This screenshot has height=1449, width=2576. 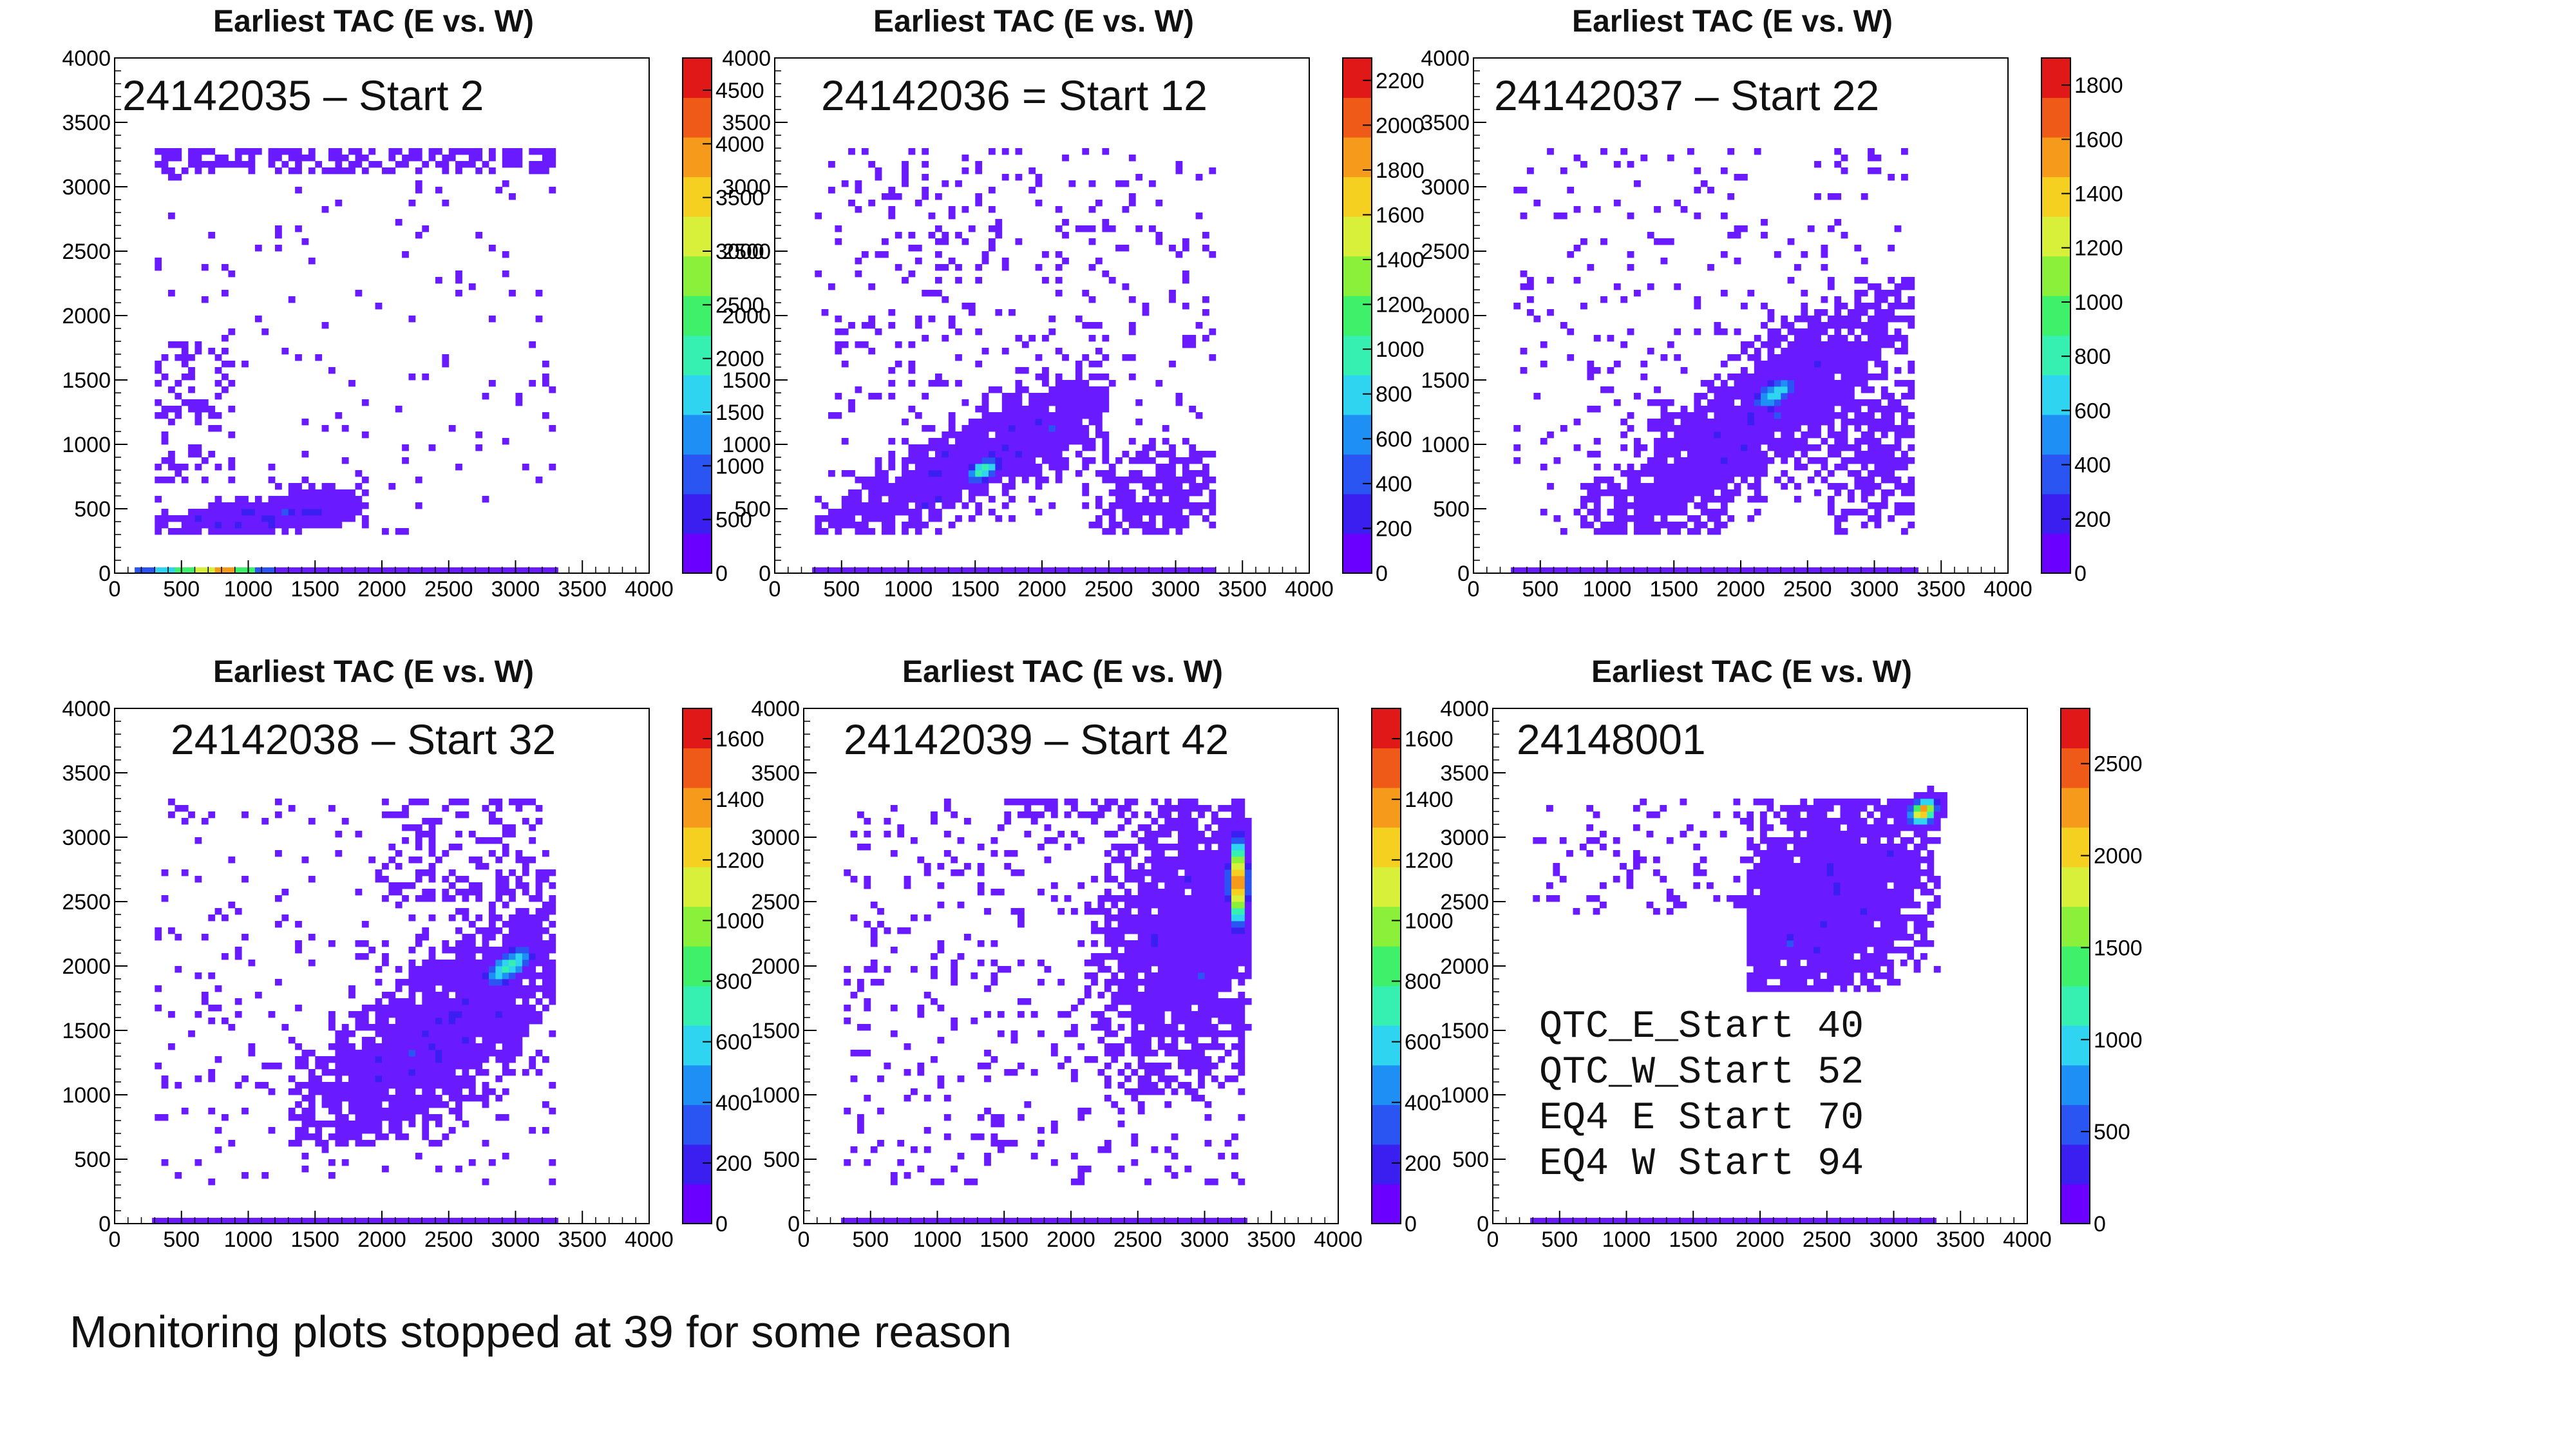 What do you see at coordinates (1446, 187) in the screenshot?
I see `y-tick-label: 3000` at bounding box center [1446, 187].